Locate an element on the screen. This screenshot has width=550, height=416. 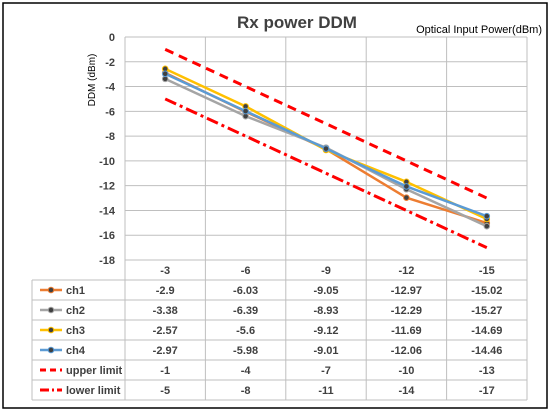
table-cell: -9.12 is located at coordinates (325, 331).